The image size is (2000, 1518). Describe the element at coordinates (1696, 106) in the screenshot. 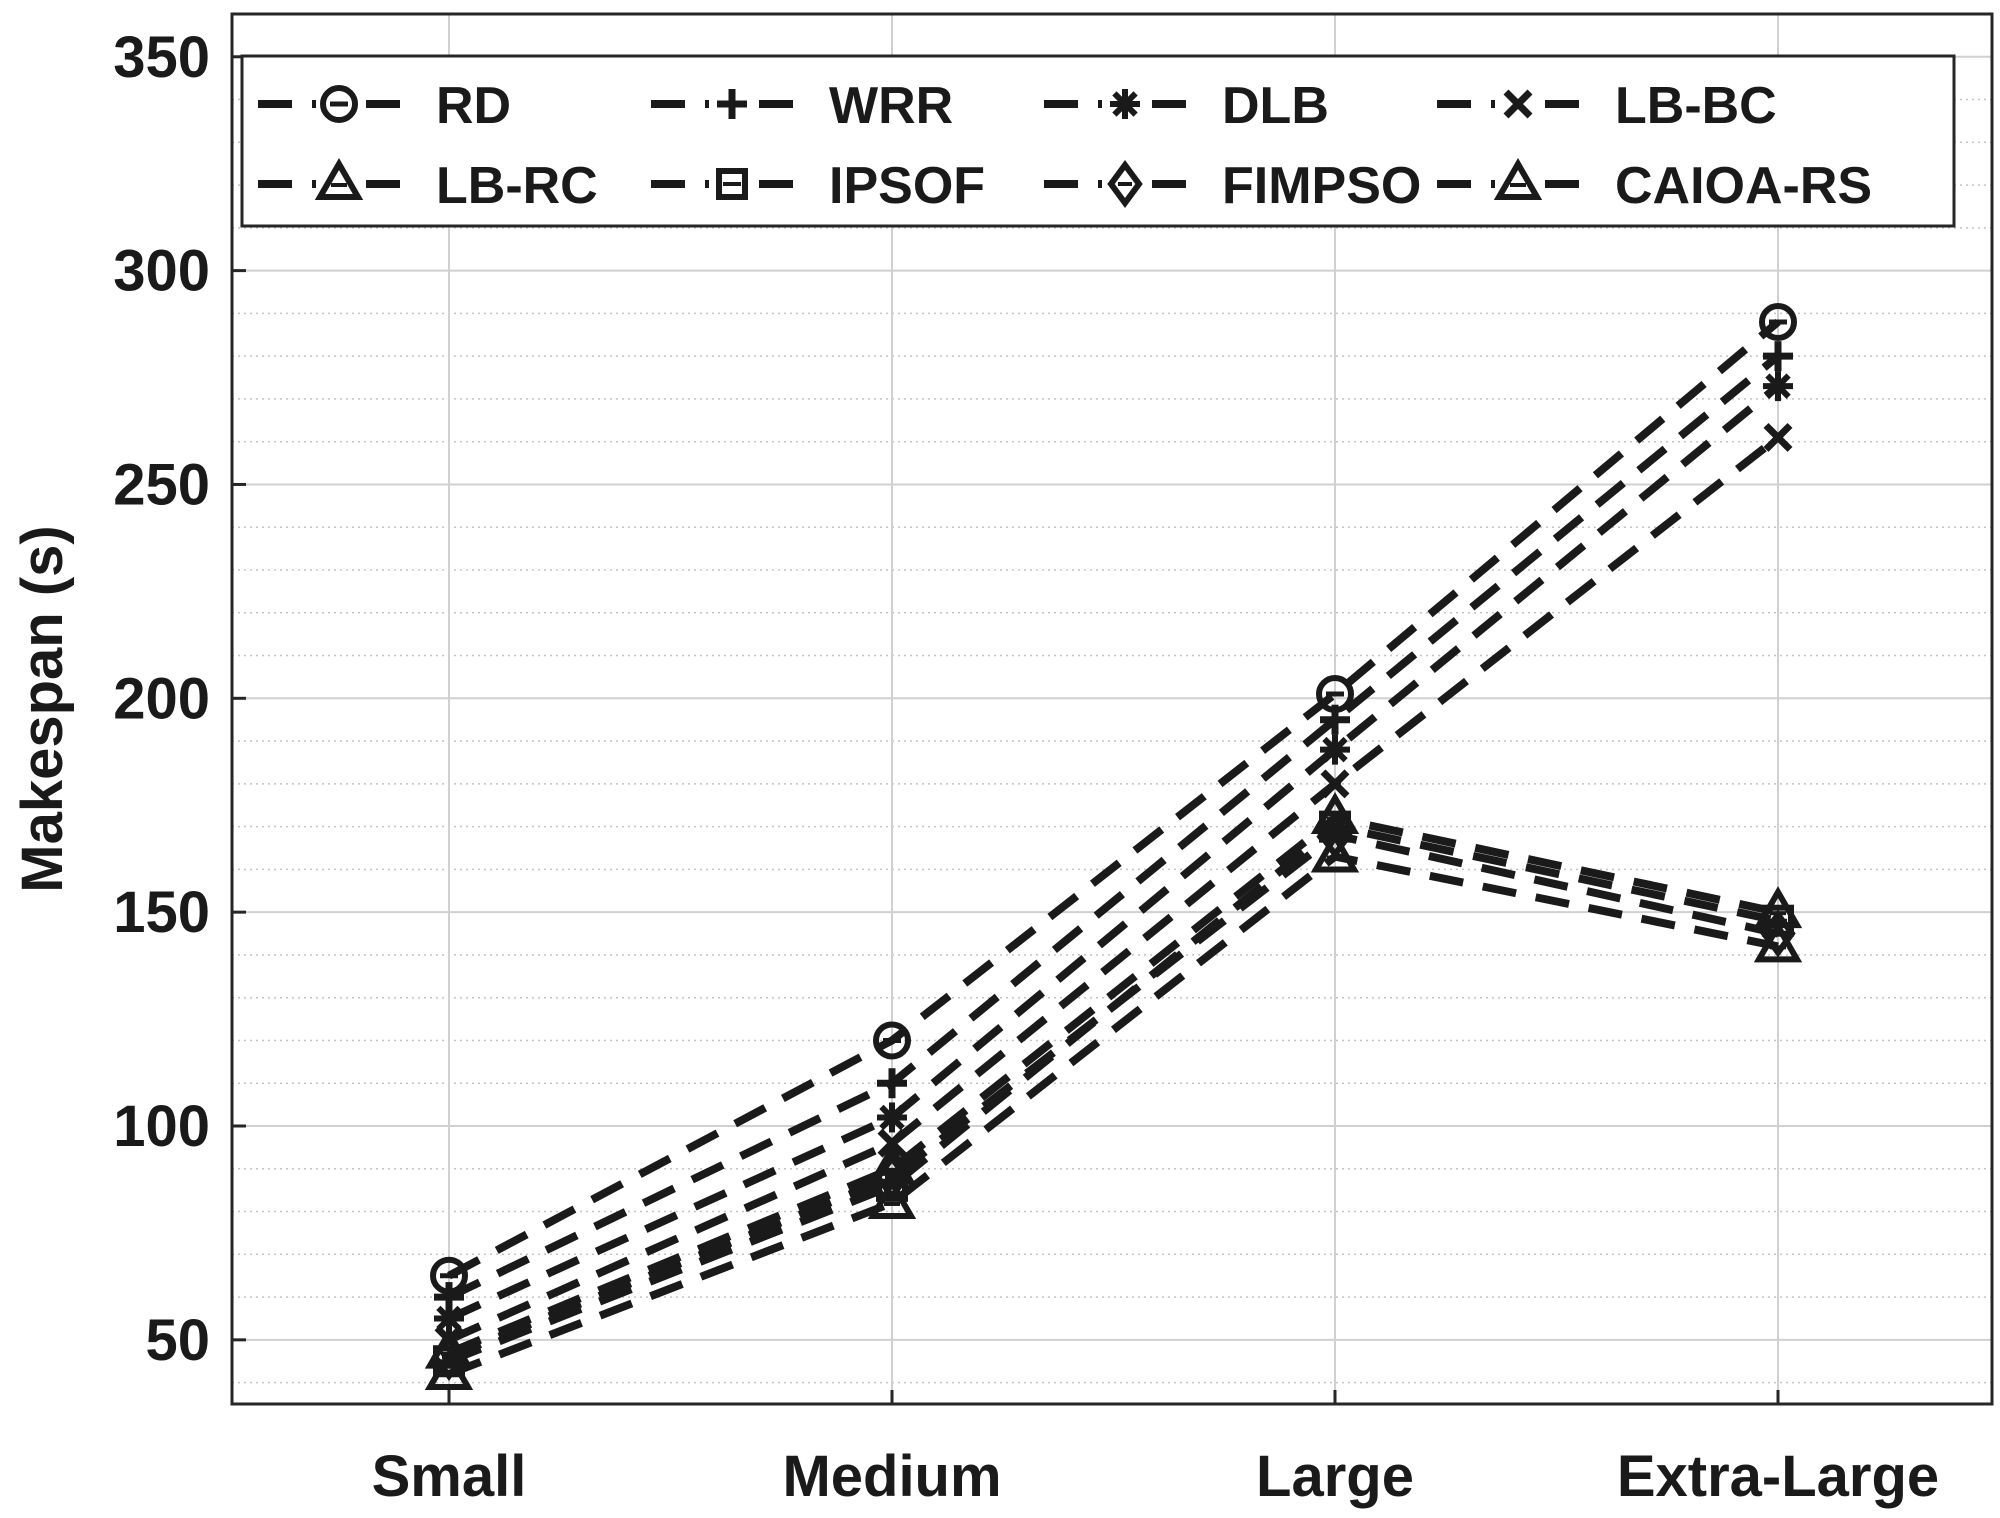

I see `legend-label: LB-BC` at that location.